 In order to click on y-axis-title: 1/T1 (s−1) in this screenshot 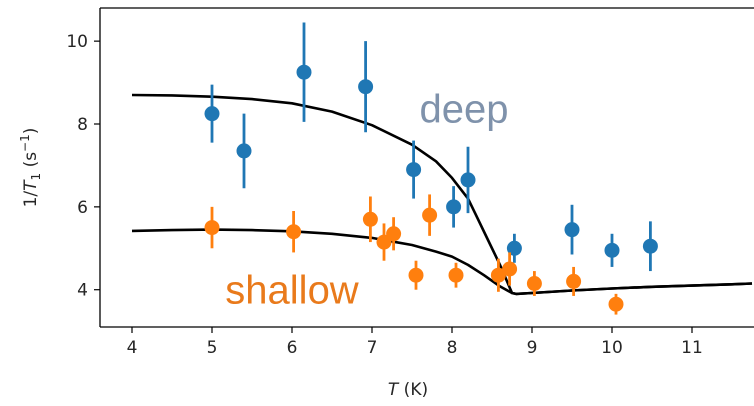, I will do `click(30, 168)`.